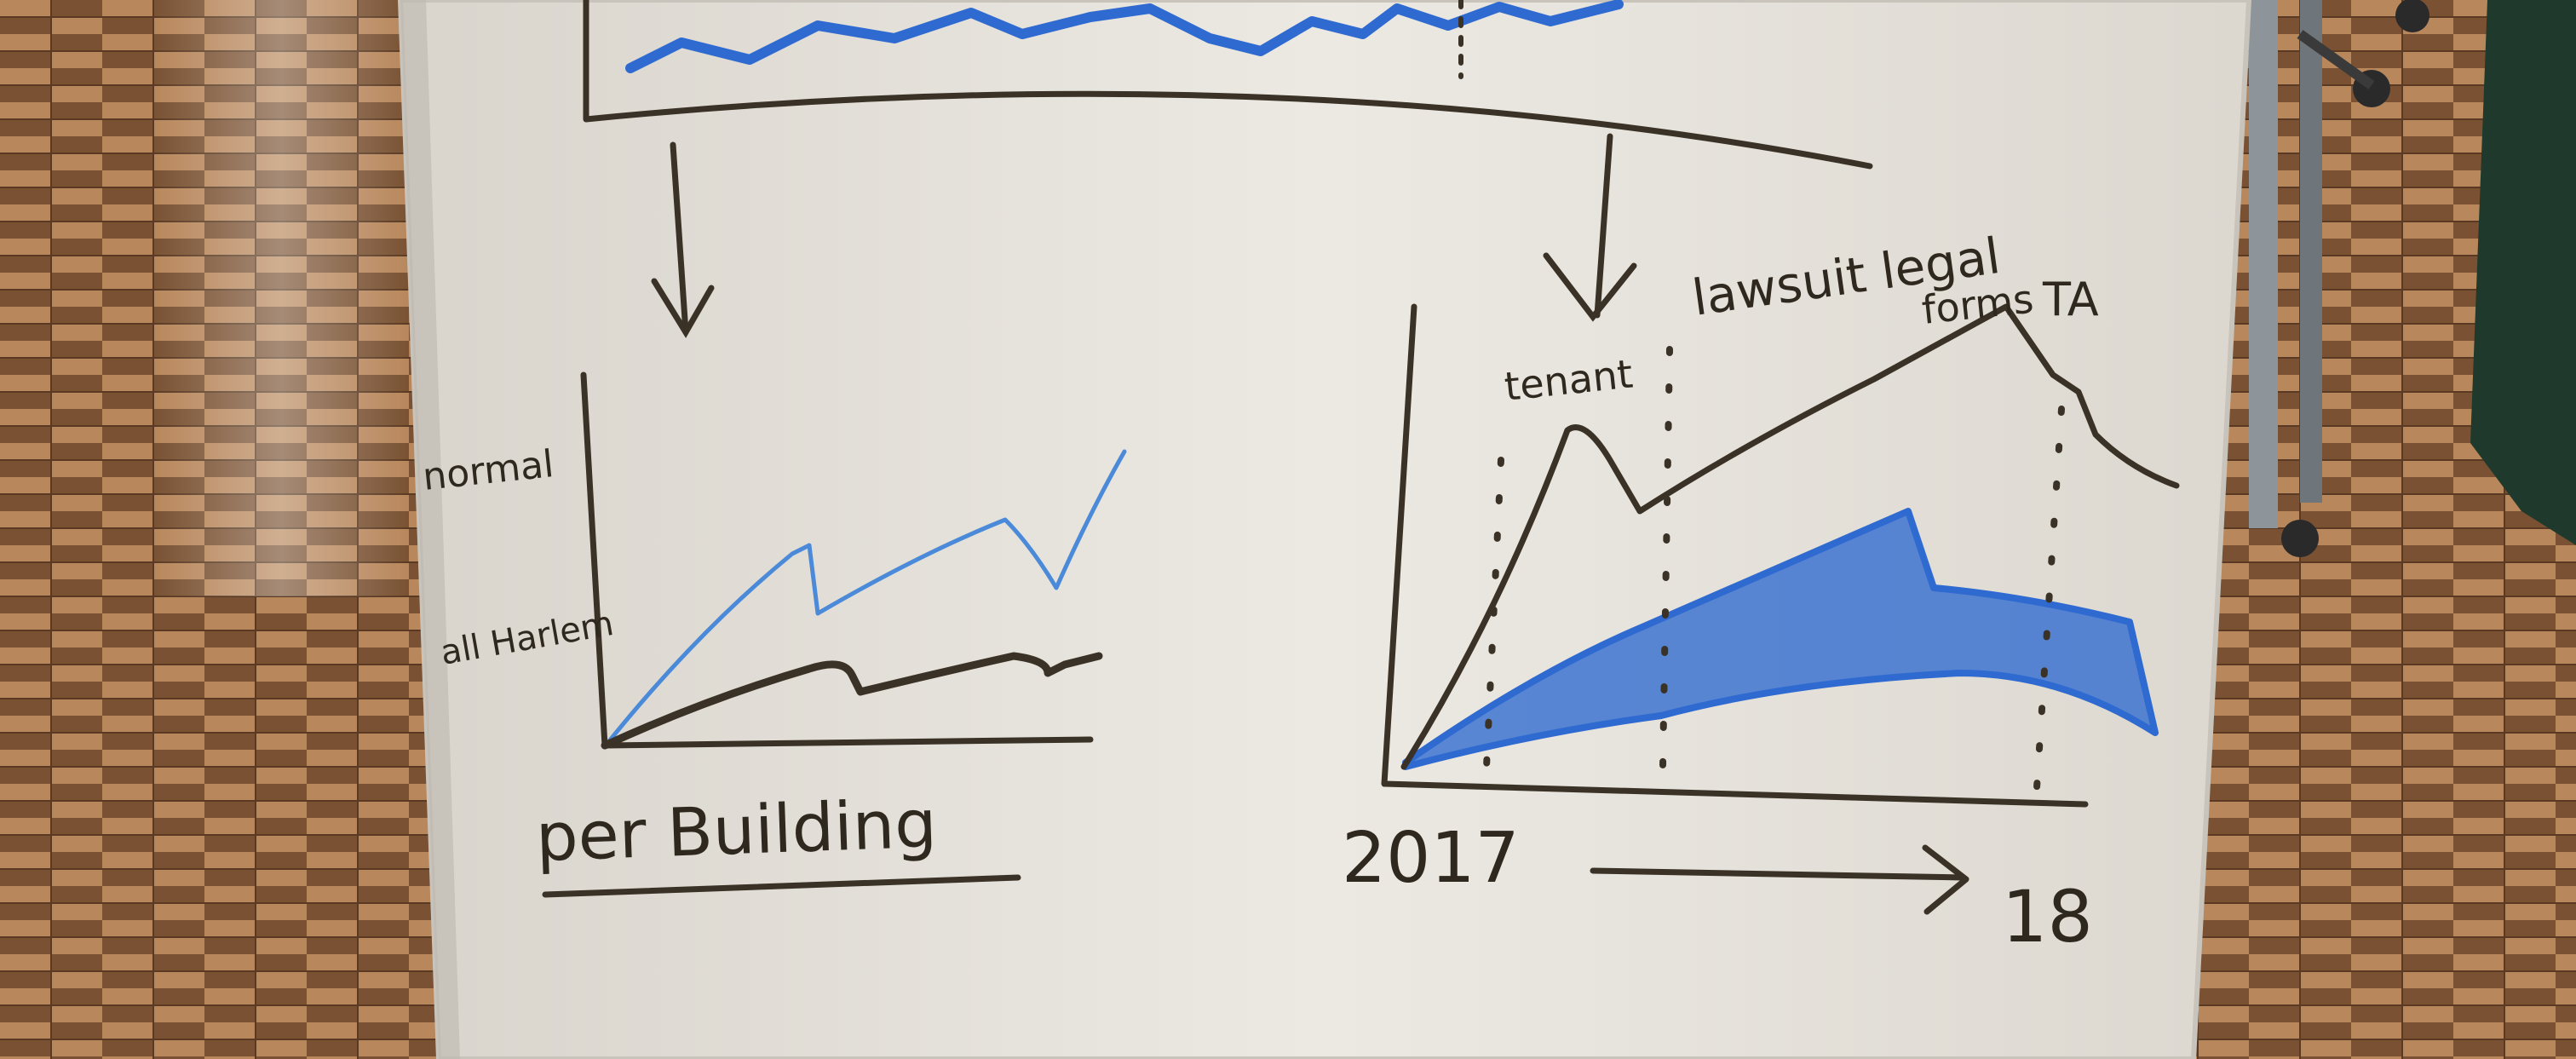 This screenshot has width=2576, height=1059. I want to click on left-chart-normal-line, so click(867, 596).